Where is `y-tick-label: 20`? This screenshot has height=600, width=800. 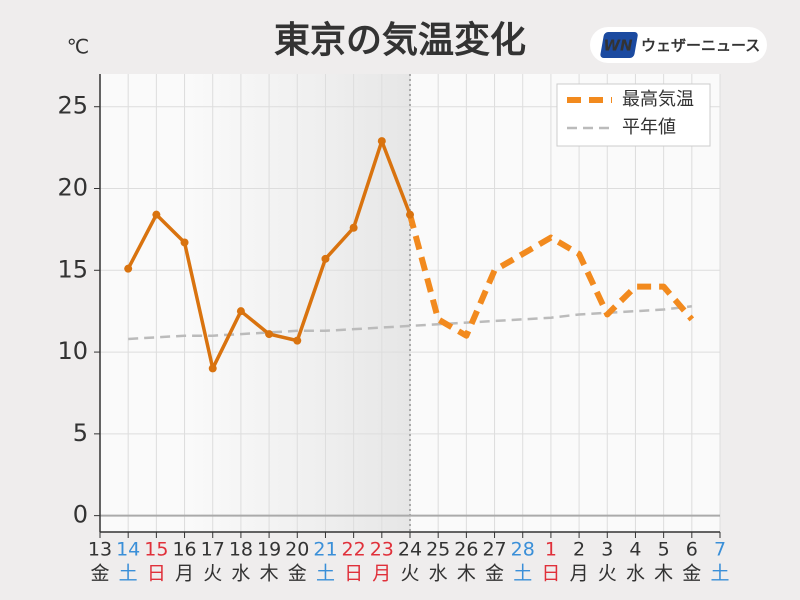 y-tick-label: 20 is located at coordinates (72, 188).